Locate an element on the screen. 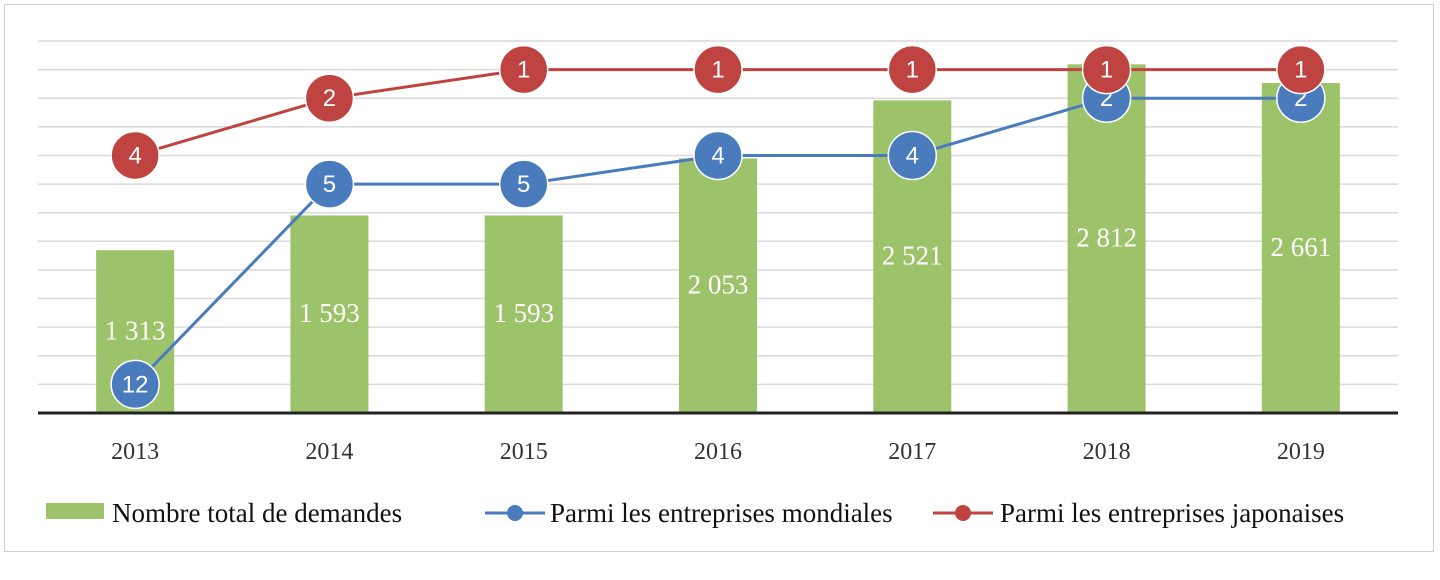  bar-data-label: 2 521 is located at coordinates (912, 256).